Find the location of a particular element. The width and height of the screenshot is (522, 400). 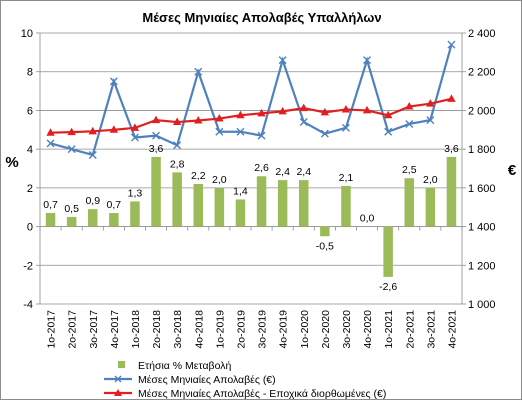

x-tick-label: 1ο-2021 is located at coordinates (389, 329).